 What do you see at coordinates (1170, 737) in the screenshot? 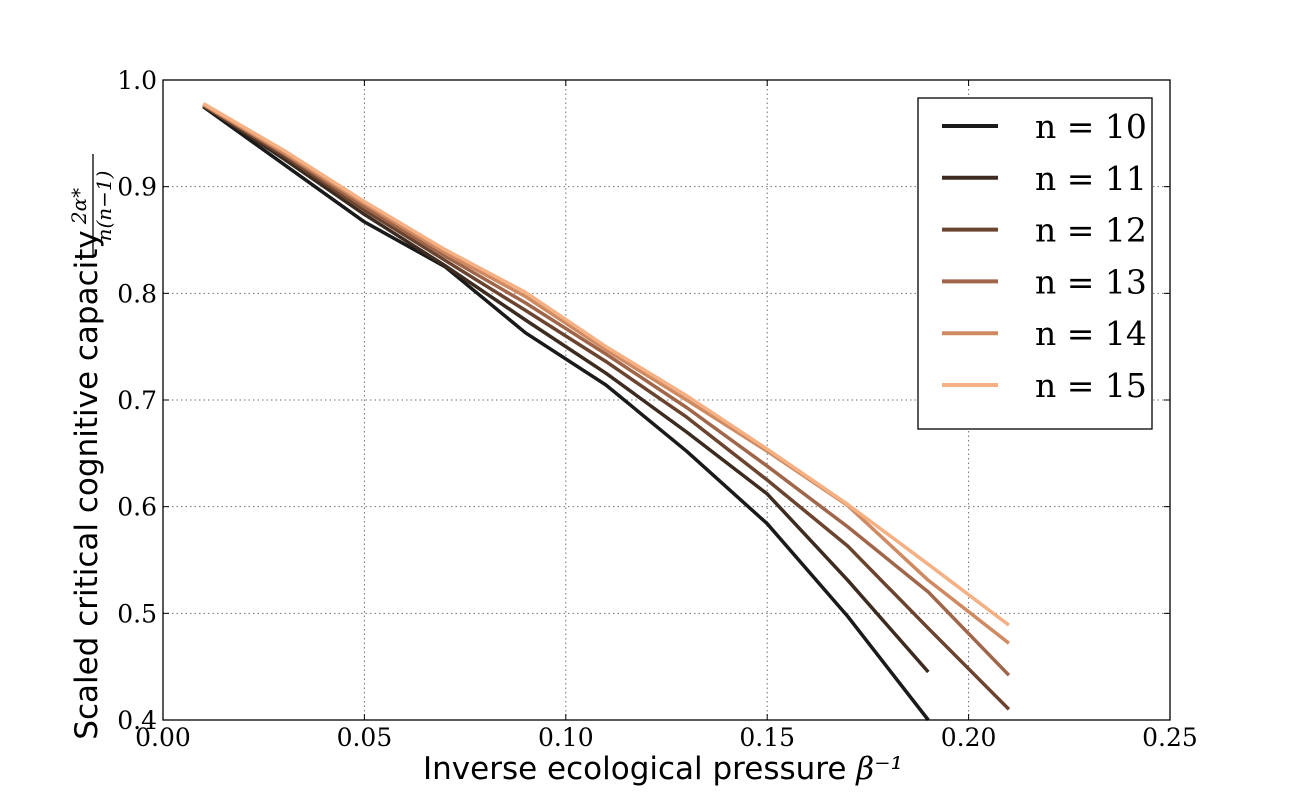
I see `x-tick-label: 0.25` at bounding box center [1170, 737].